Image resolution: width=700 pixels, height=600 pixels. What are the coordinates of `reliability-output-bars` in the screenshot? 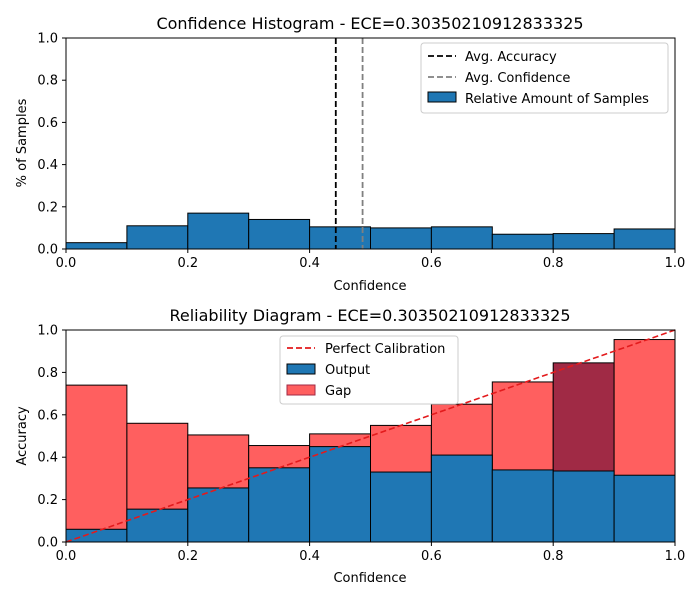 It's located at (370, 494).